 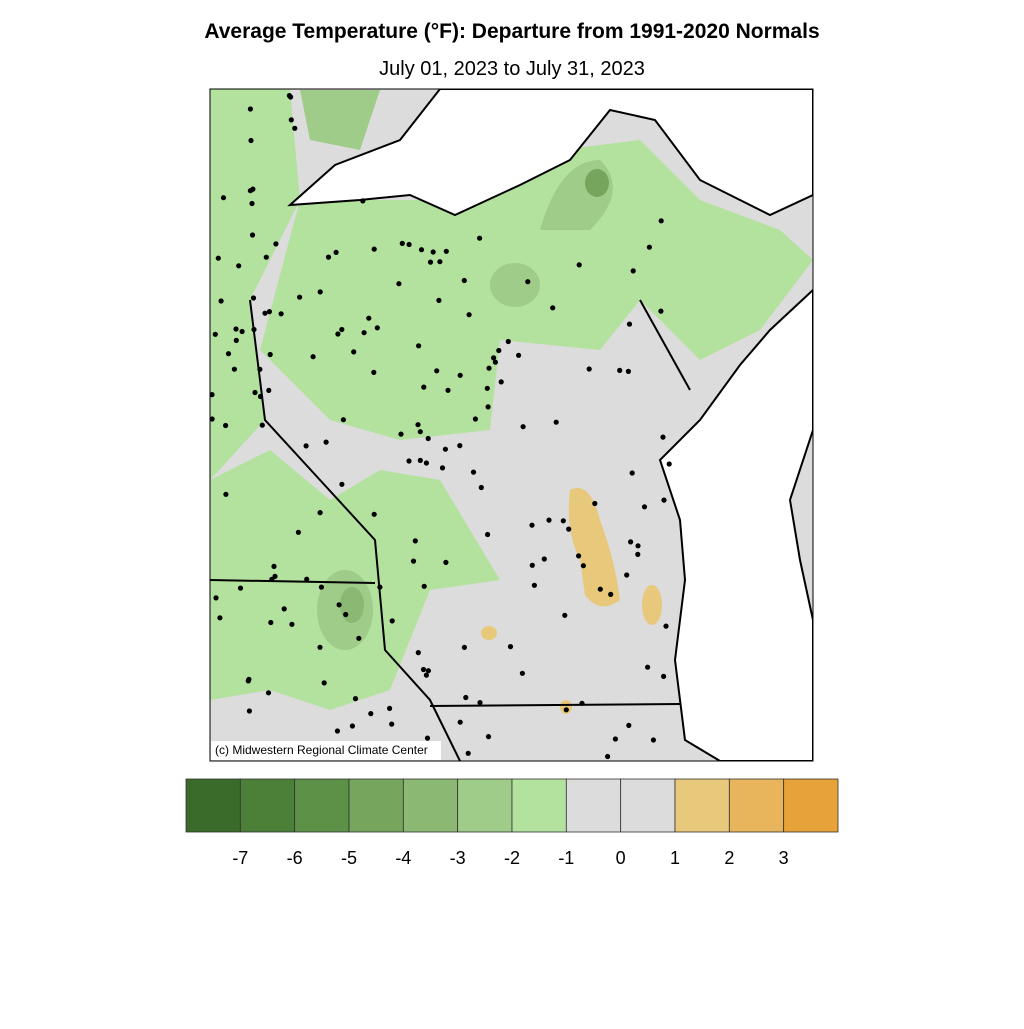 I want to click on legend-label: -4, so click(x=403, y=858).